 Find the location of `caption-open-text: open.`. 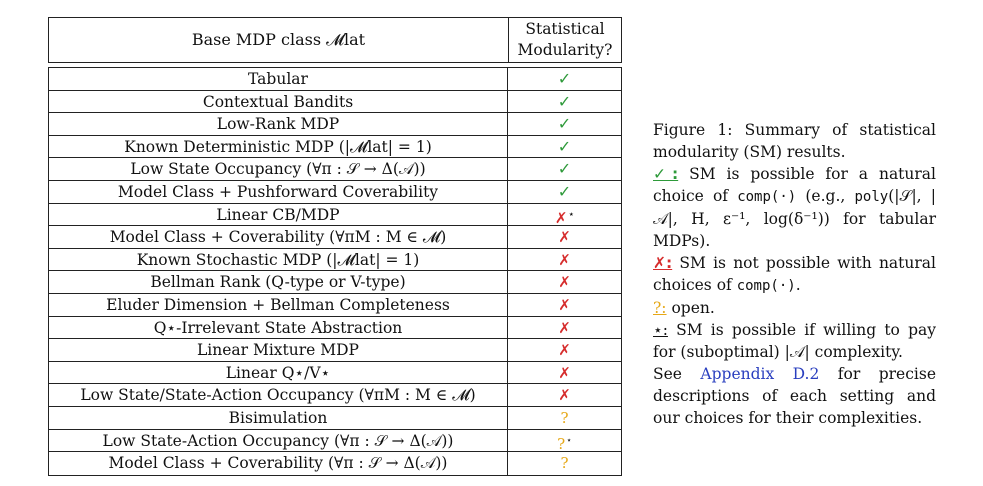

caption-open-text: open. is located at coordinates (690, 308).